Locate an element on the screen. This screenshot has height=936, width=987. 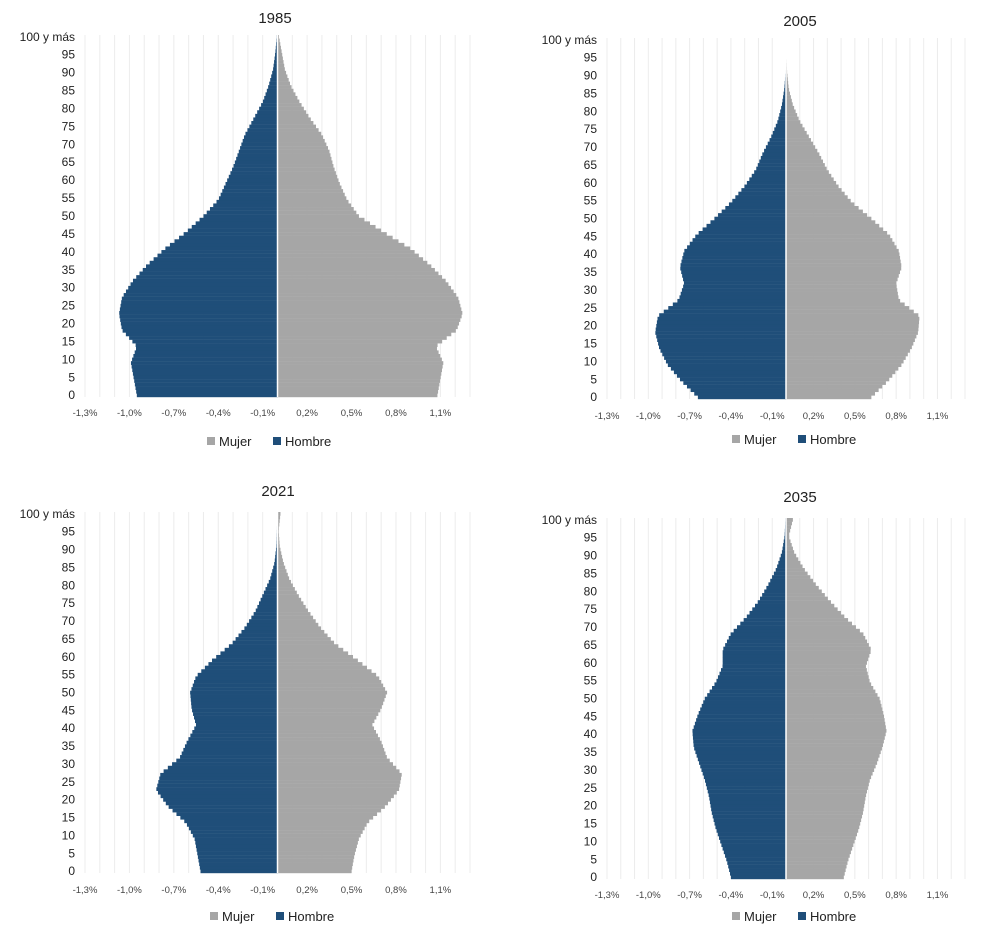
x-tick-label: -0,4% is located at coordinates (731, 416).